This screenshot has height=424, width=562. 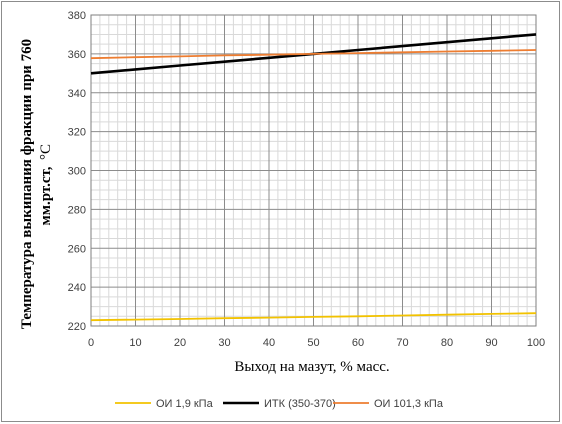 I want to click on x-tick-label: 20, so click(x=180, y=343).